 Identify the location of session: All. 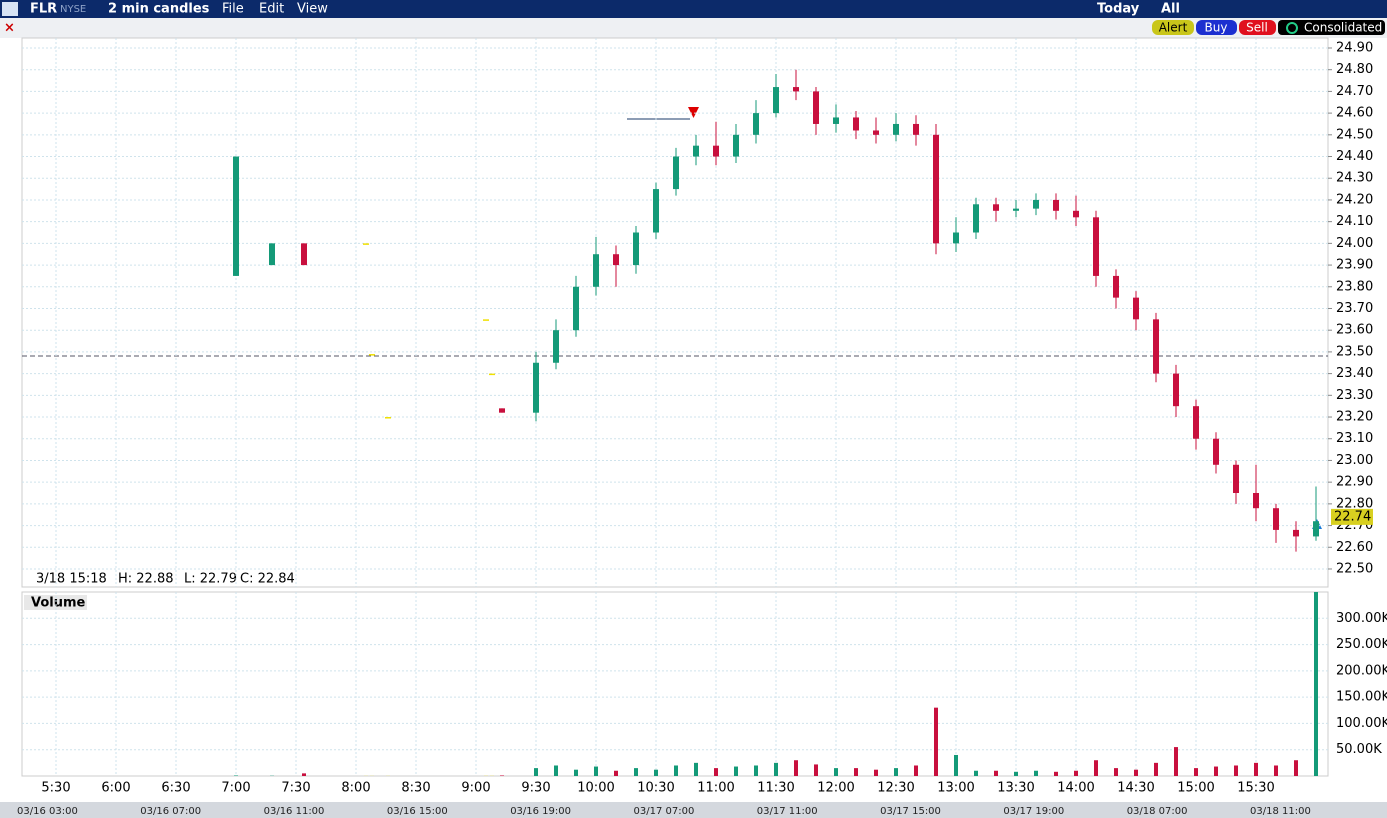
(1170, 9).